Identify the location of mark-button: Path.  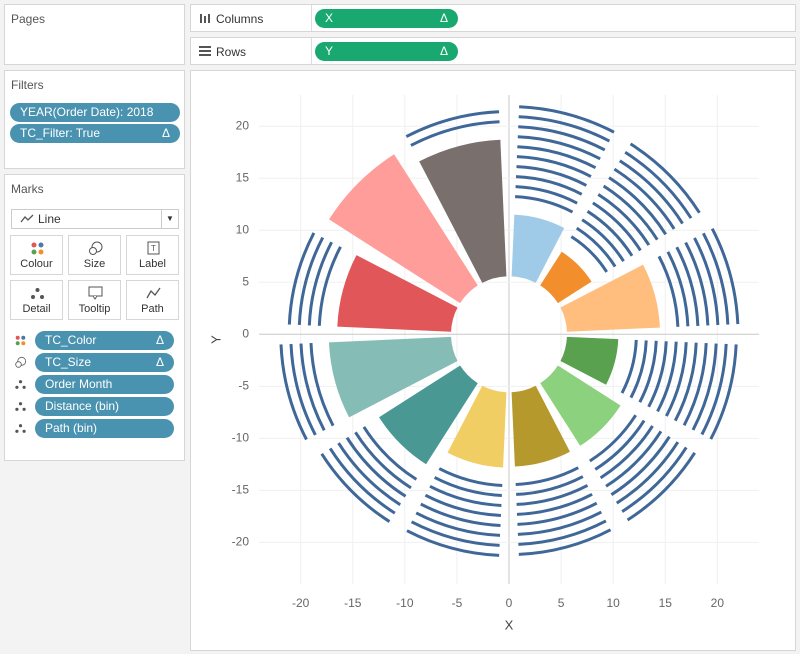
(152, 300).